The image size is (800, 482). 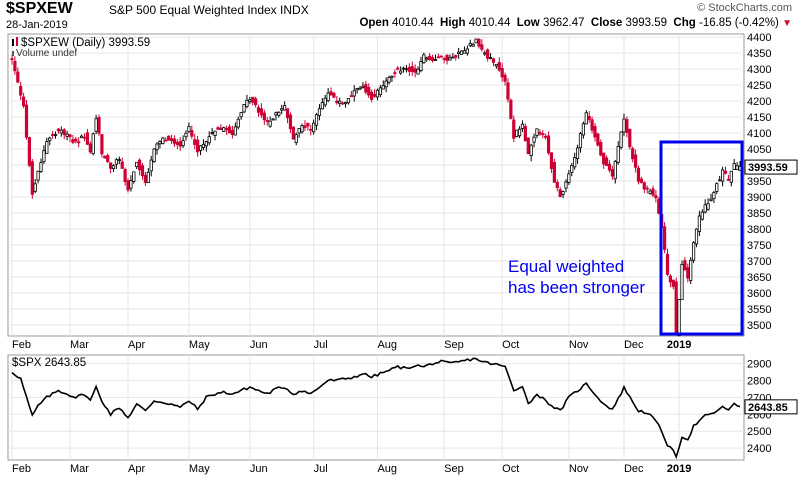 What do you see at coordinates (566, 266) in the screenshot?
I see `annotation-line-1: Equal weighted` at bounding box center [566, 266].